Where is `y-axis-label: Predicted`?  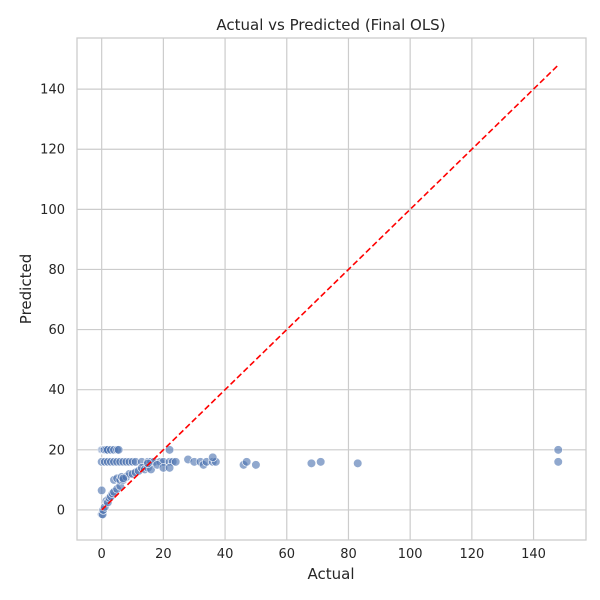
y-axis-label: Predicted is located at coordinates (26, 289).